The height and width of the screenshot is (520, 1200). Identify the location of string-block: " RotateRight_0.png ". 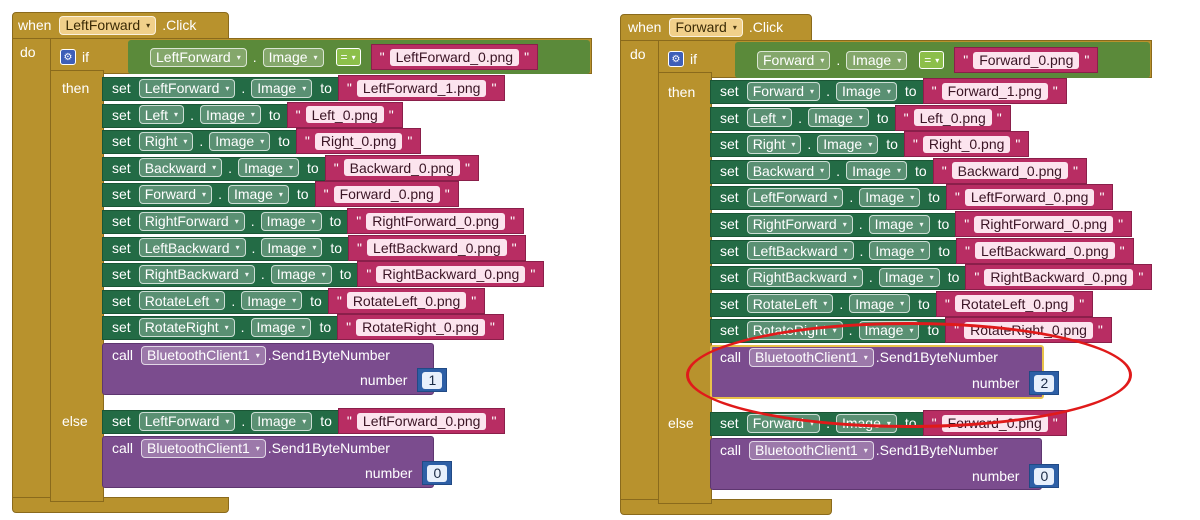
(420, 327).